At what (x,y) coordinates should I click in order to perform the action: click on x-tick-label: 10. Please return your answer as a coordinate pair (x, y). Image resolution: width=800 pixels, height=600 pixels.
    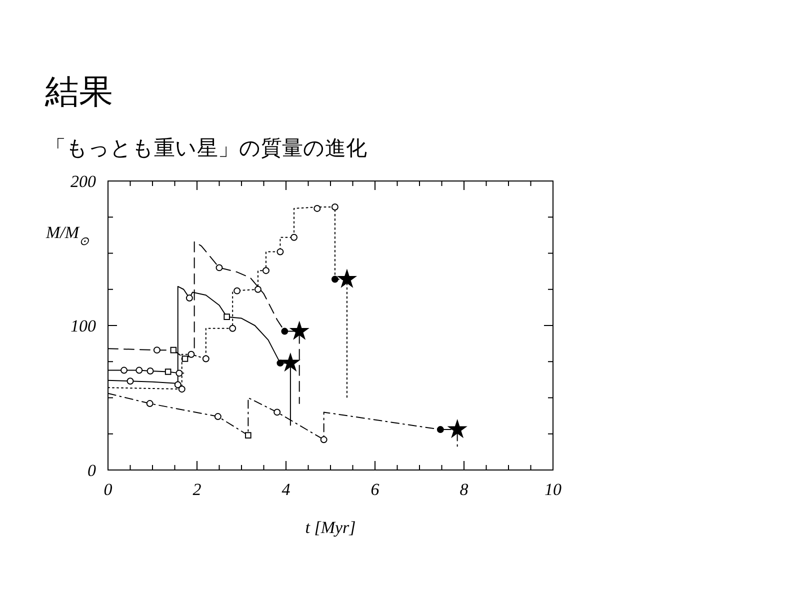
    Looking at the image, I should click on (553, 489).